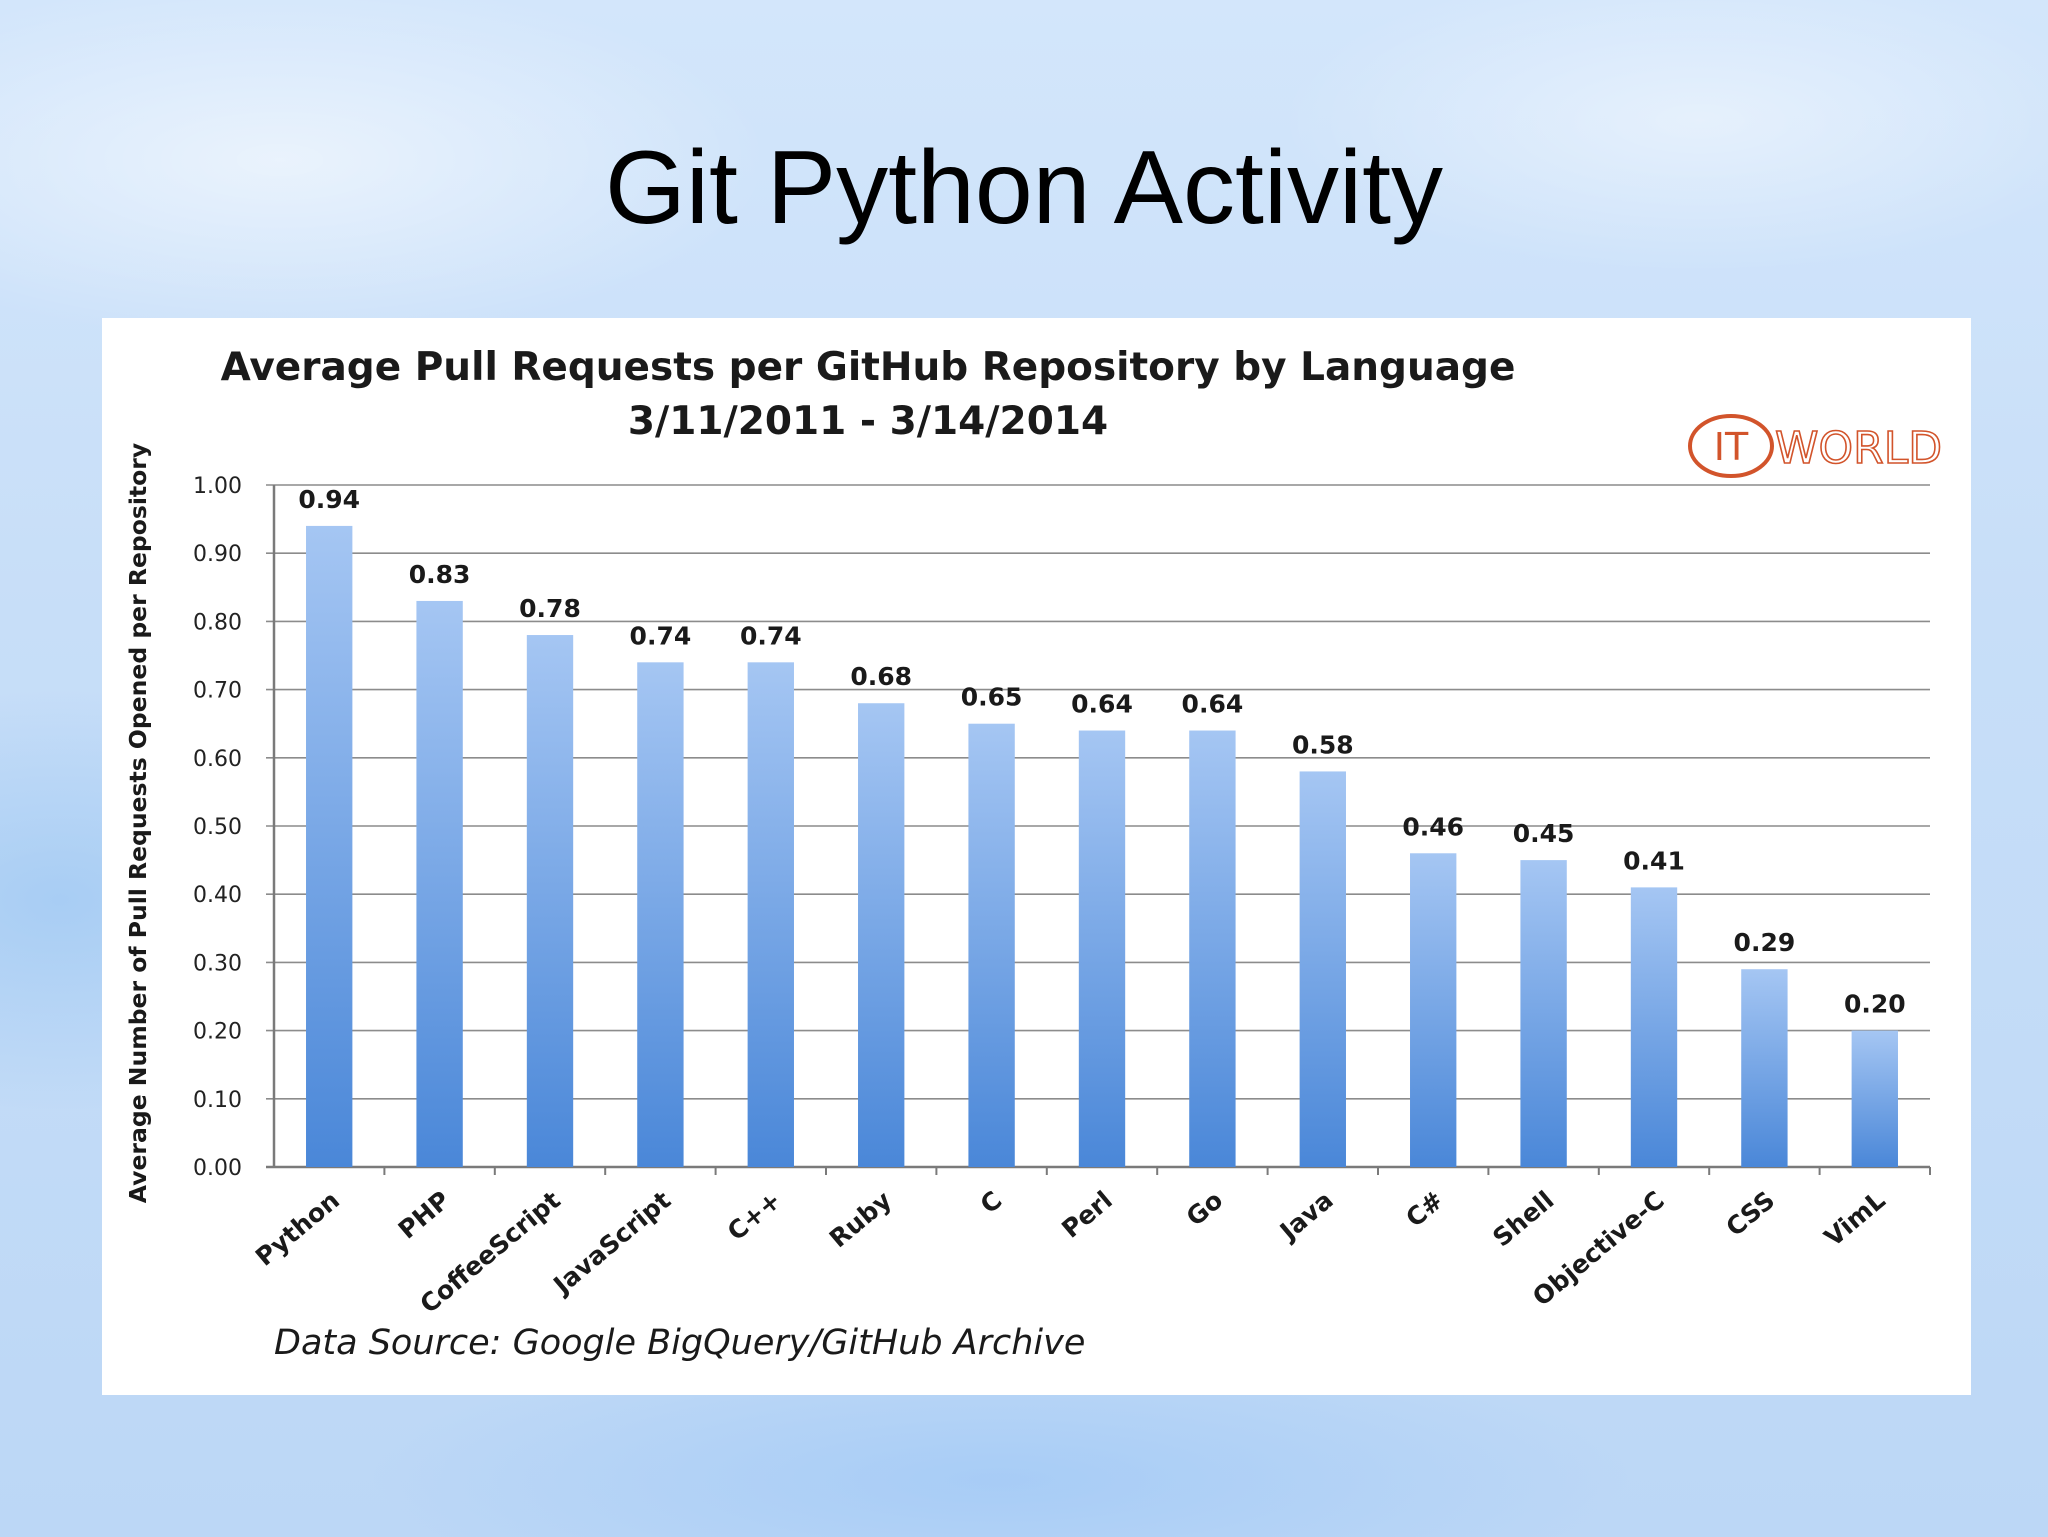 The image size is (2048, 1537). Describe the element at coordinates (1765, 942) in the screenshot. I see `bar-value-label: 0.29` at that location.